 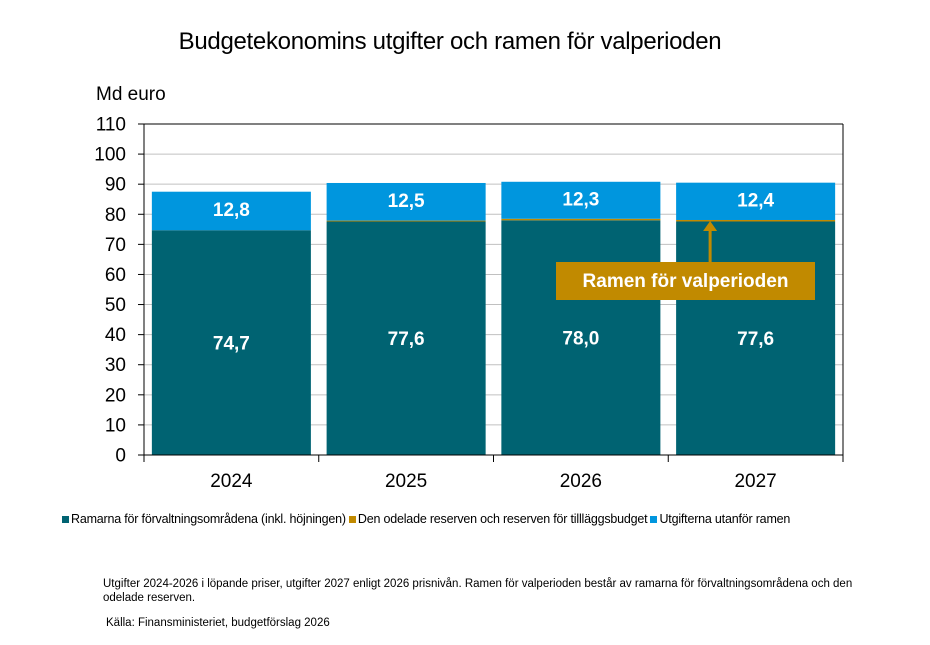 I want to click on bar-segment-outside-2027, so click(x=756, y=201).